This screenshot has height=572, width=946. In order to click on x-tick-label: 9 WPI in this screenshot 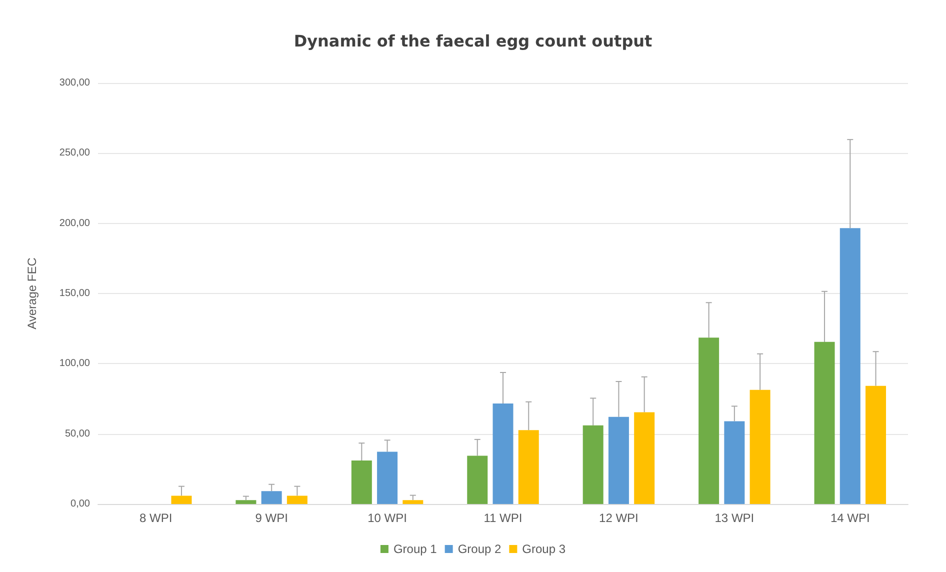, I will do `click(271, 518)`.